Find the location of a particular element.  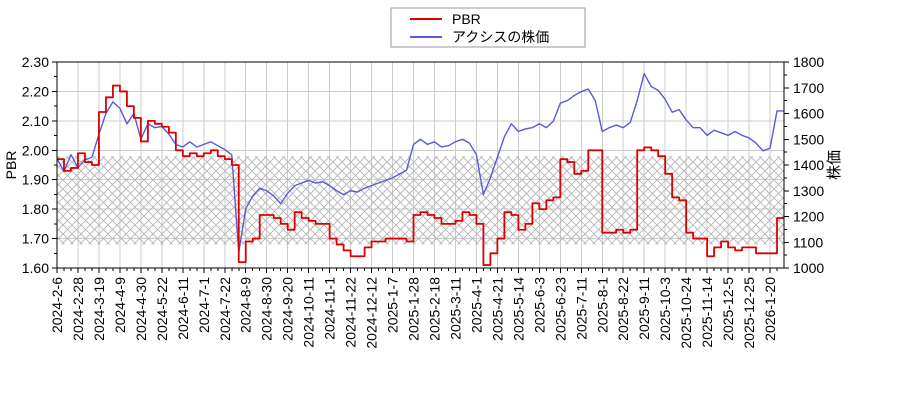

svg-text: 2.20 is located at coordinates (35, 91).